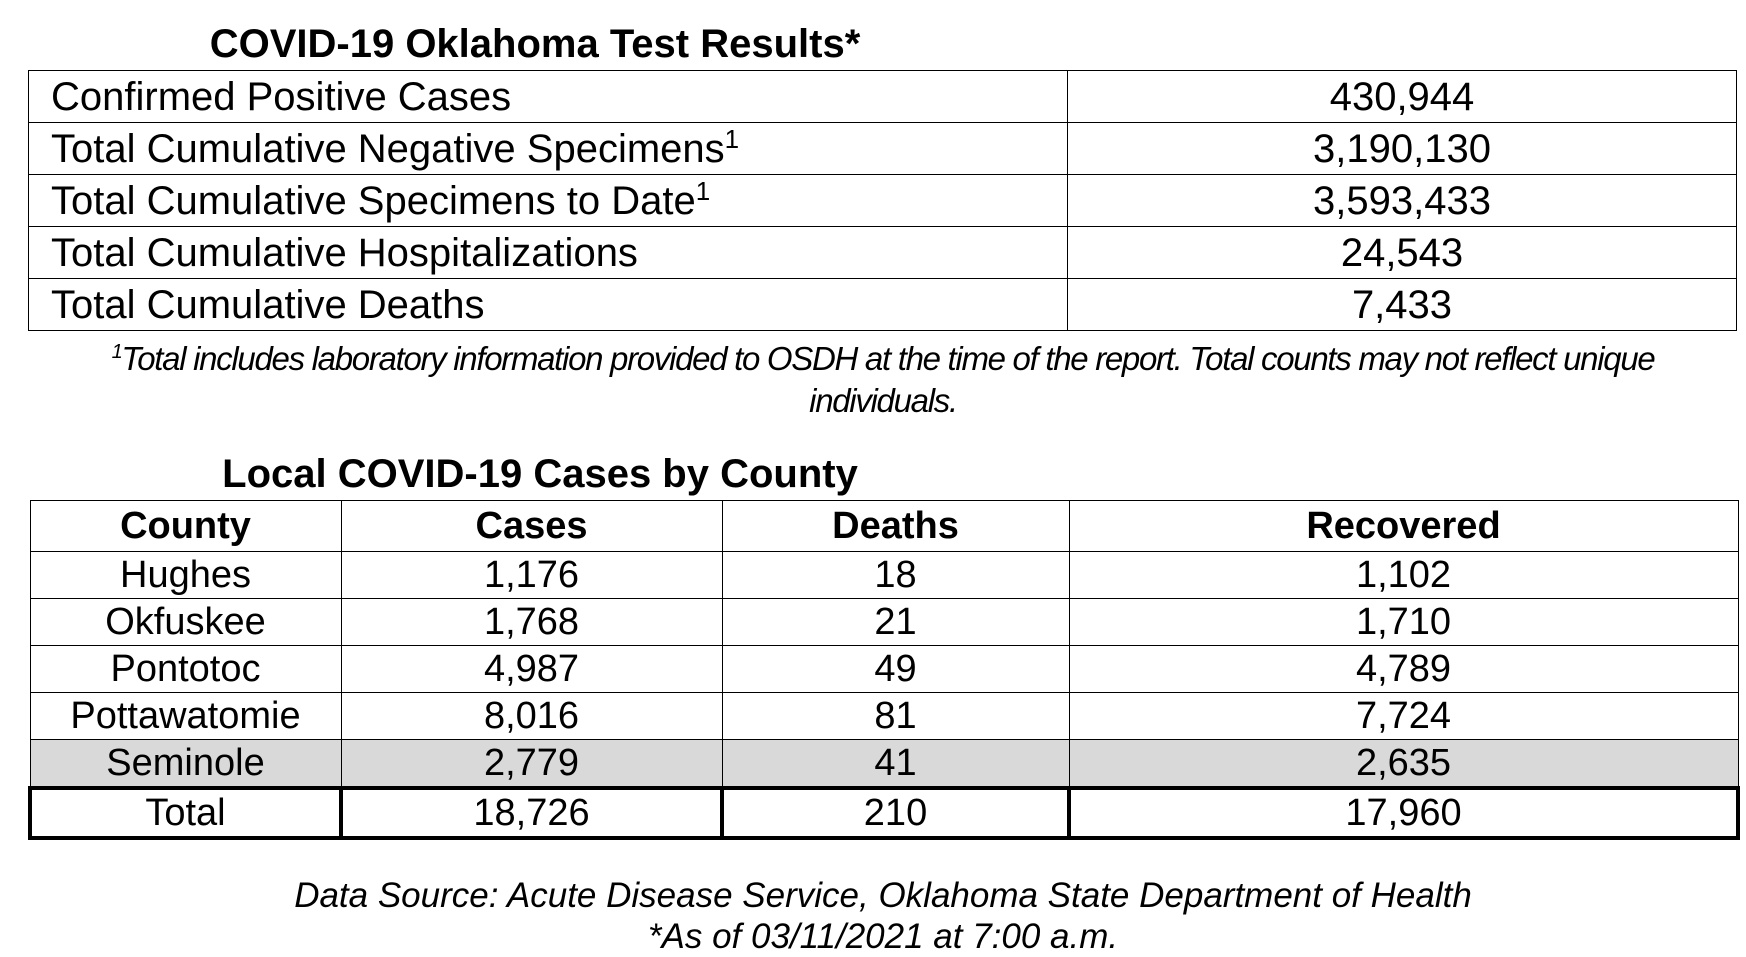 This screenshot has height=957, width=1746. Describe the element at coordinates (281, 96) in the screenshot. I see `row-label: Confirmed Positive Cases` at that location.